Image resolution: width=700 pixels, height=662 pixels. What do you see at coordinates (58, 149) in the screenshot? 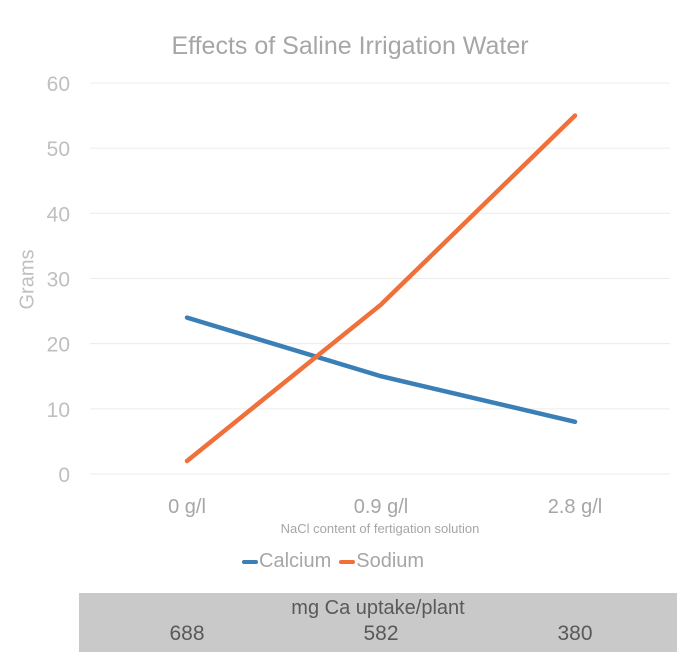
I see `y-tick-label: 50` at bounding box center [58, 149].